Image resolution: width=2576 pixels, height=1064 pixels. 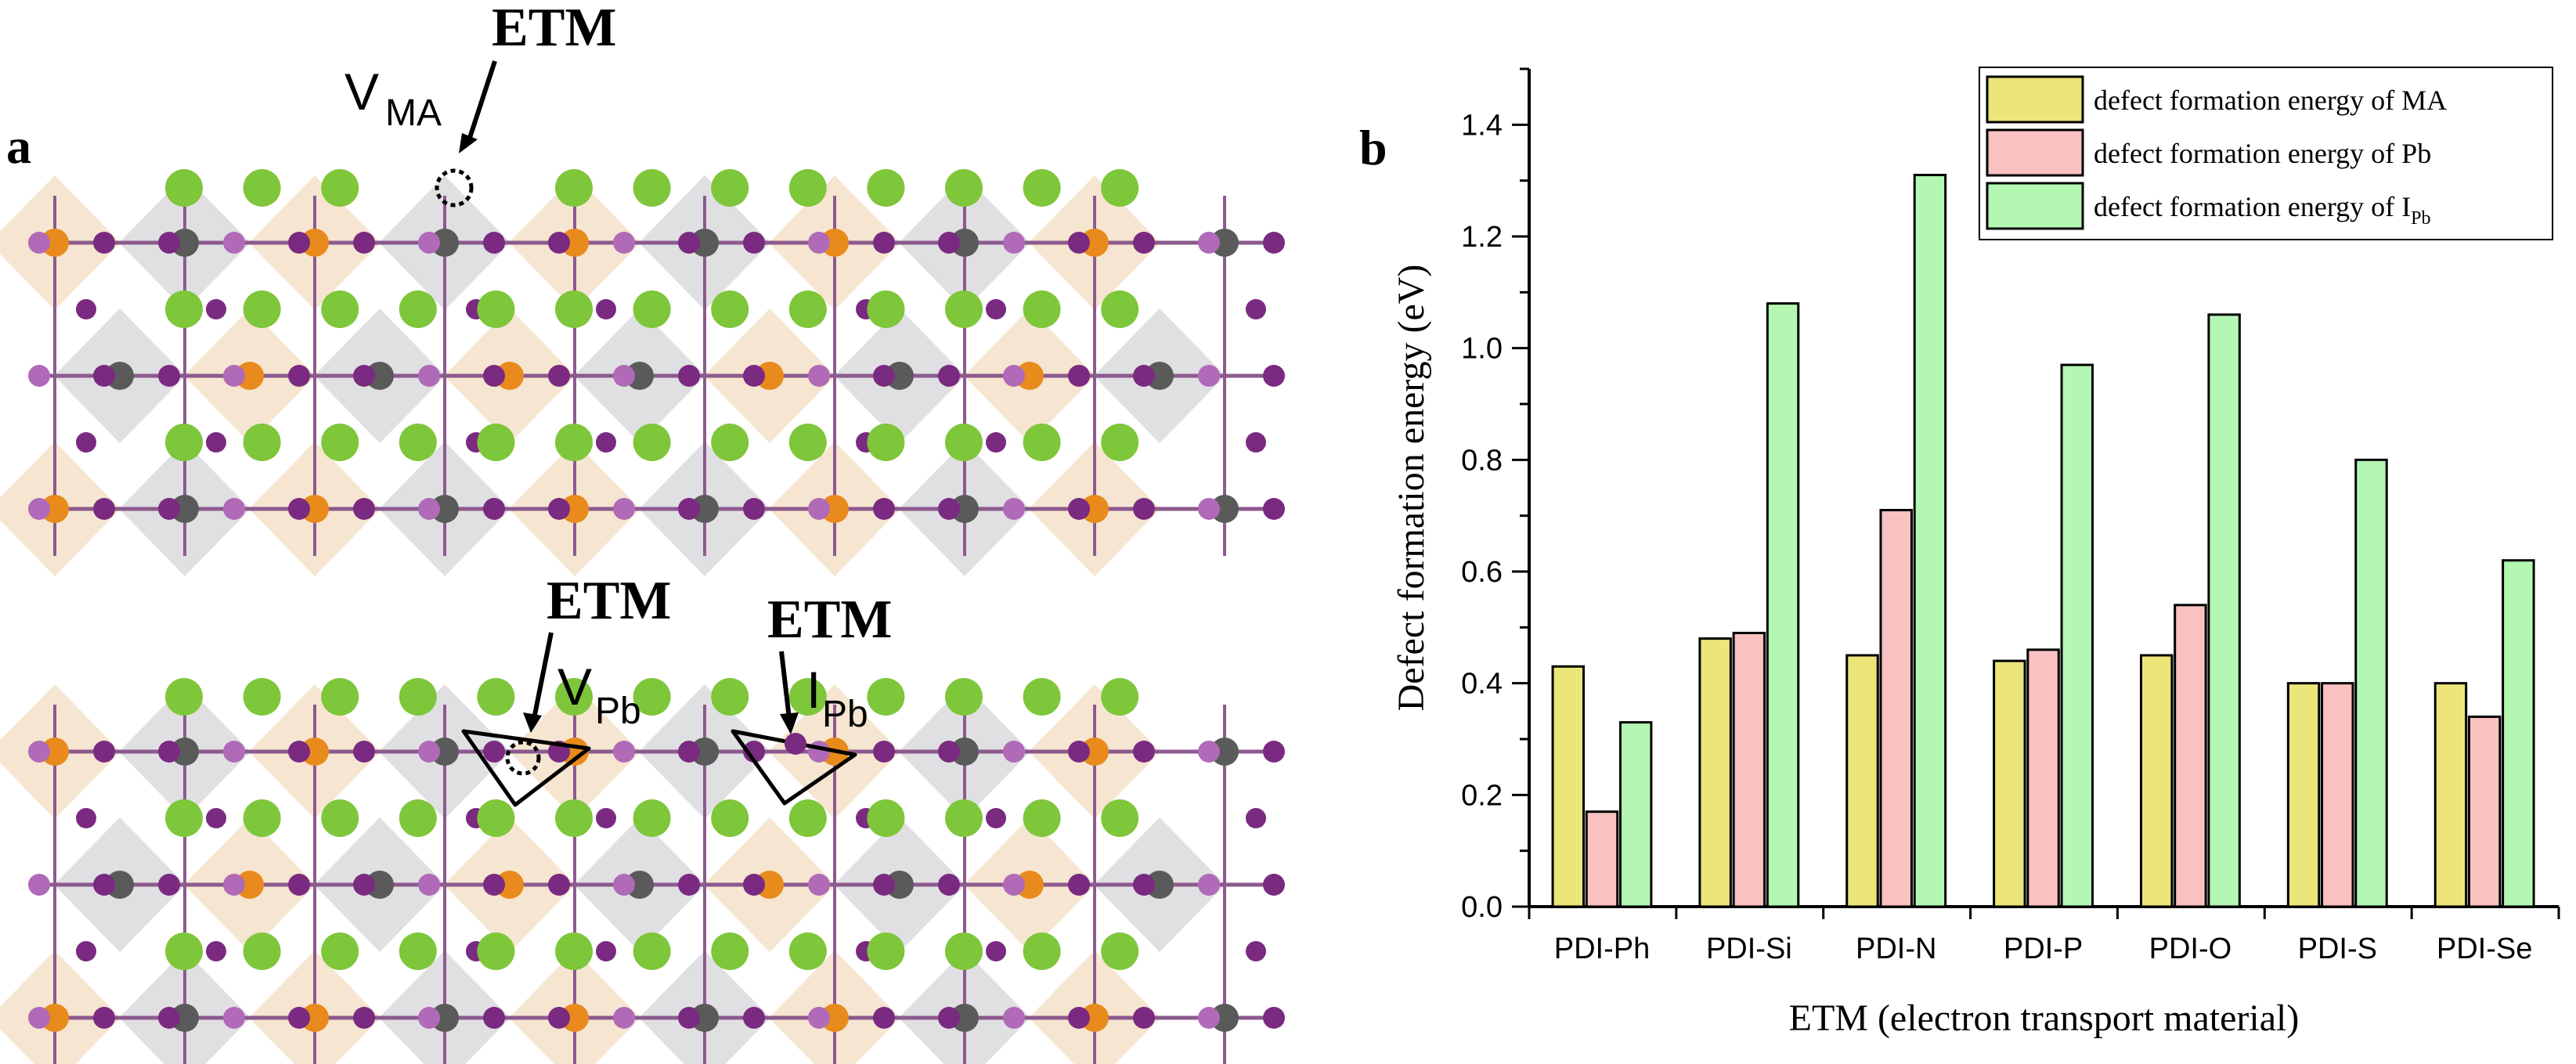 I want to click on x-tick-label: PDI-Se, so click(x=2485, y=948).